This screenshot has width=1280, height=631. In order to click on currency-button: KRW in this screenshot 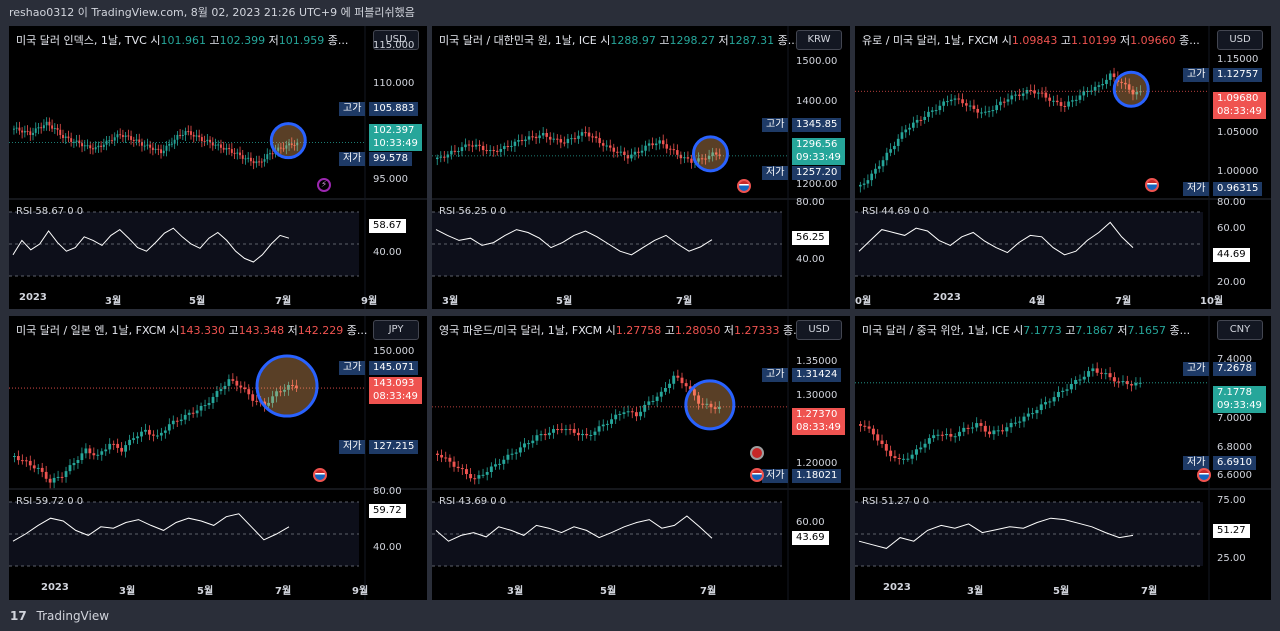, I will do `click(819, 40)`.